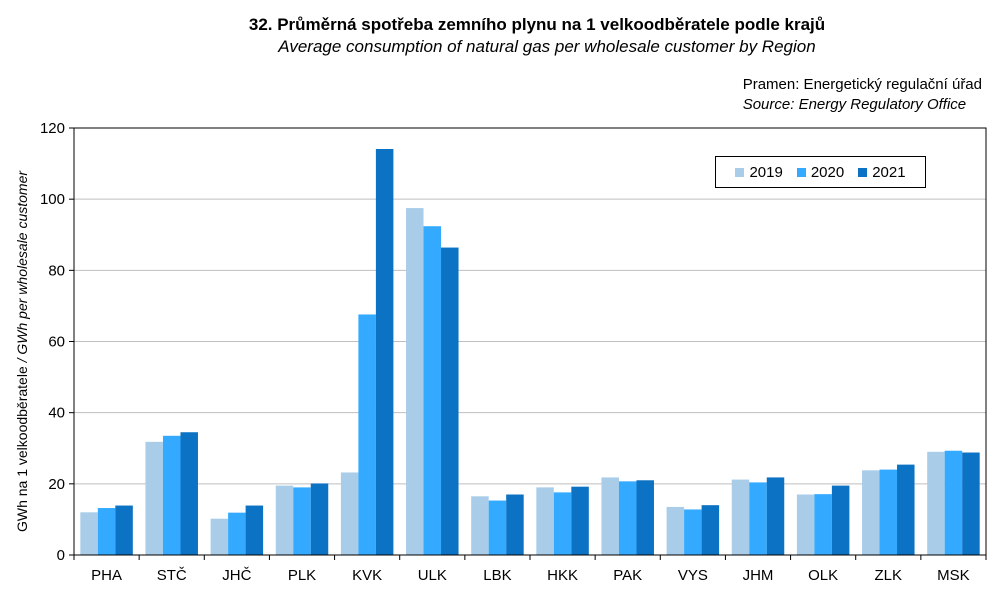  What do you see at coordinates (888, 512) in the screenshot?
I see `bar-2020-ZLK` at bounding box center [888, 512].